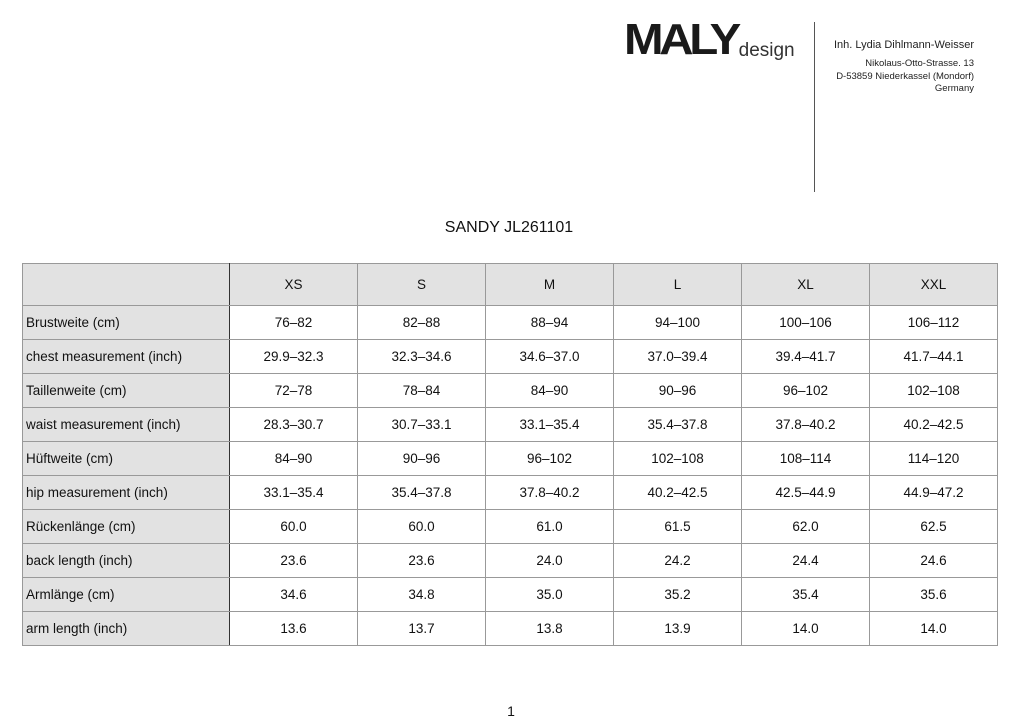  What do you see at coordinates (677, 284) in the screenshot?
I see `size-header-l: L` at bounding box center [677, 284].